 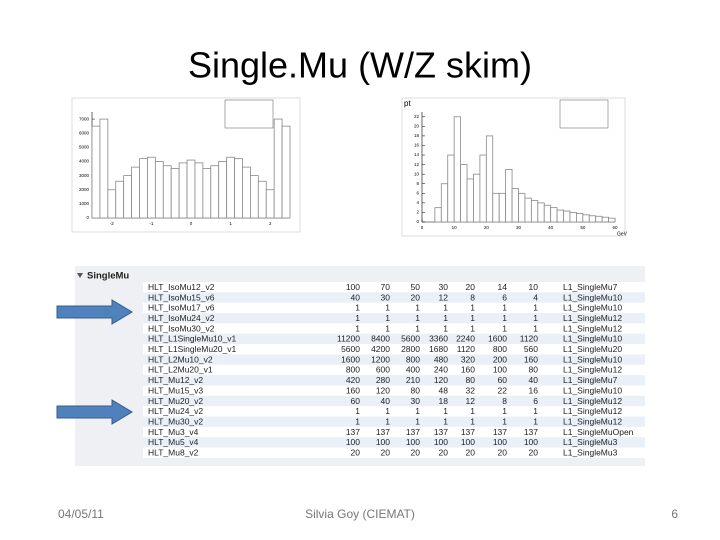 I want to click on y-tick-label: 0, so click(x=417, y=221).